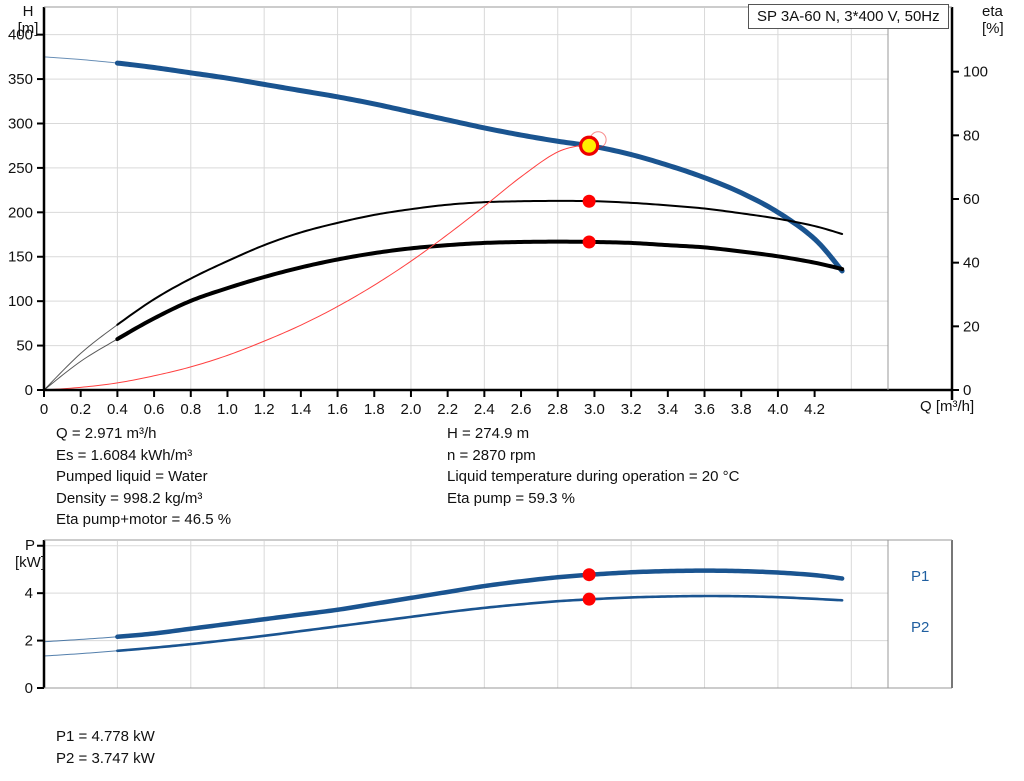  What do you see at coordinates (80, 409) in the screenshot?
I see `x-tick-label: 0.2` at bounding box center [80, 409].